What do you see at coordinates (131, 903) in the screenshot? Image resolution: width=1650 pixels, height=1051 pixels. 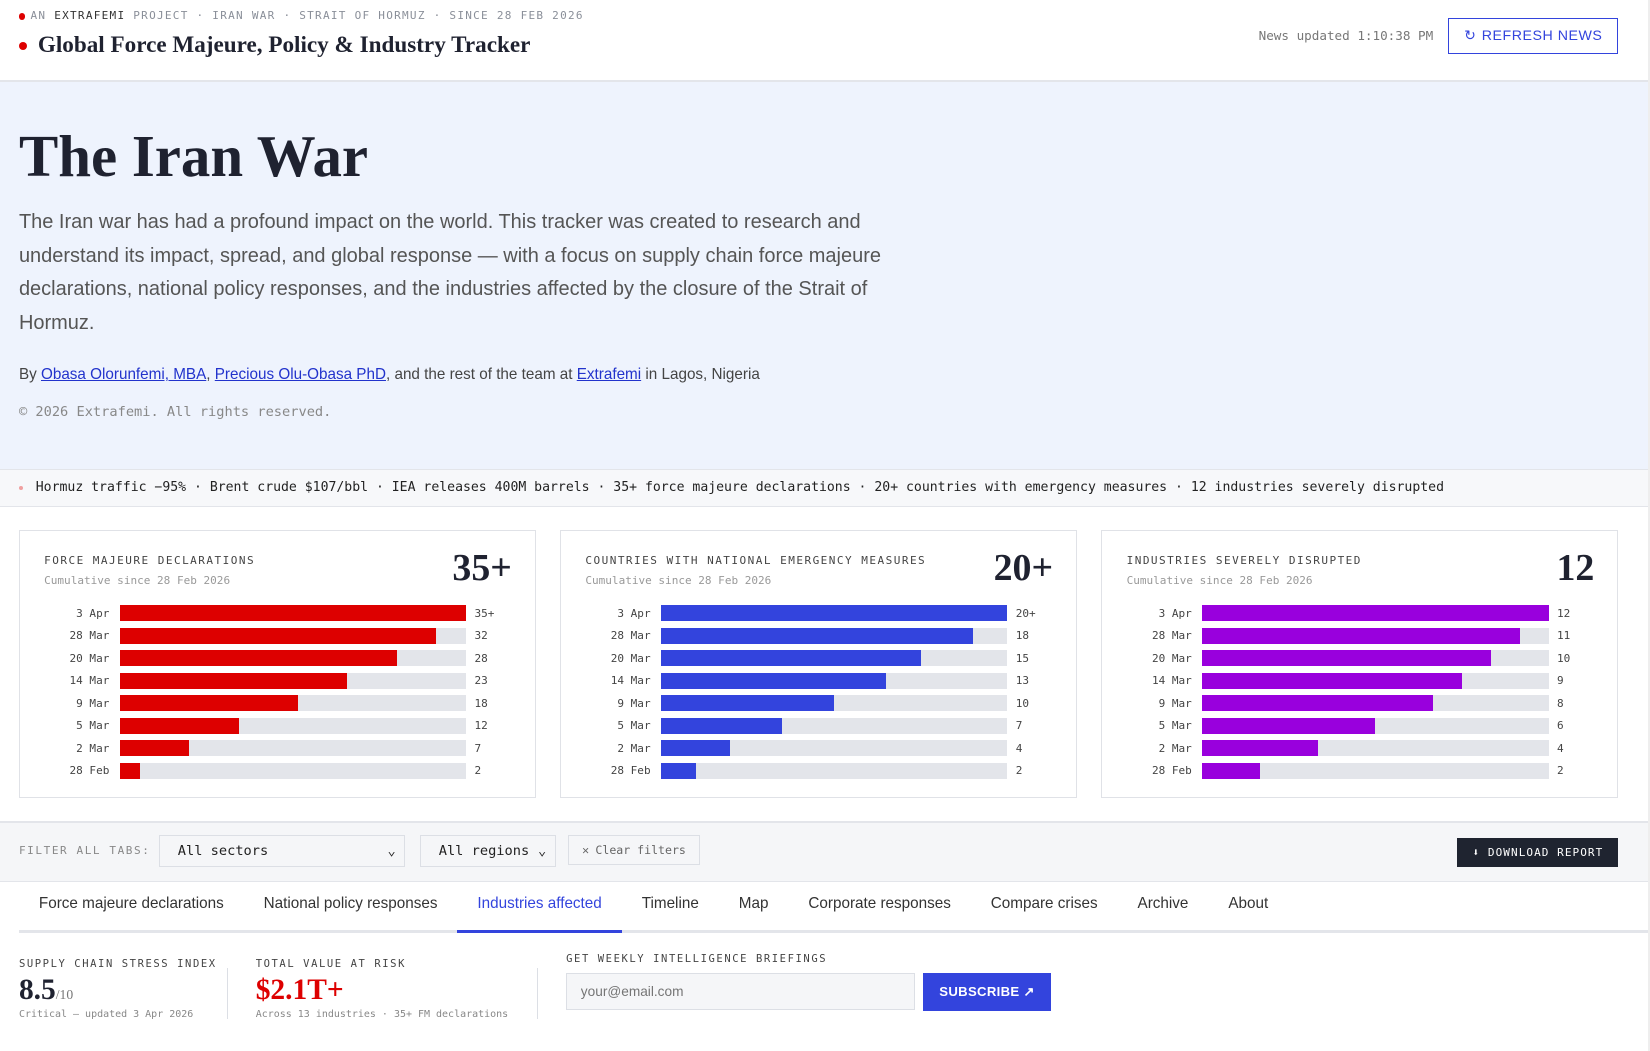 I see `tab-force-majeure-declarations: Force majeure declarations` at bounding box center [131, 903].